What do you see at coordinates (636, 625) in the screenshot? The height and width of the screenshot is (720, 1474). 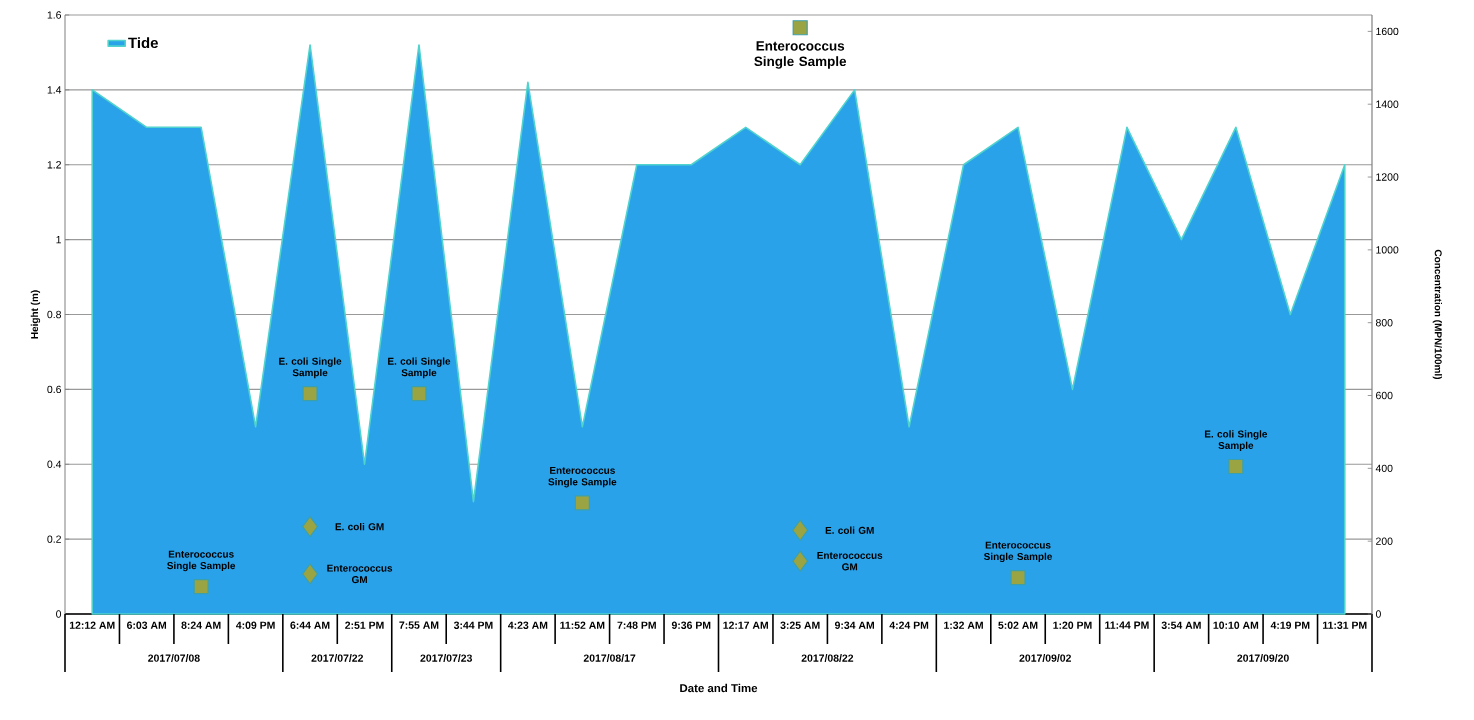 I see `x-tick-label: 7:48 PM` at bounding box center [636, 625].